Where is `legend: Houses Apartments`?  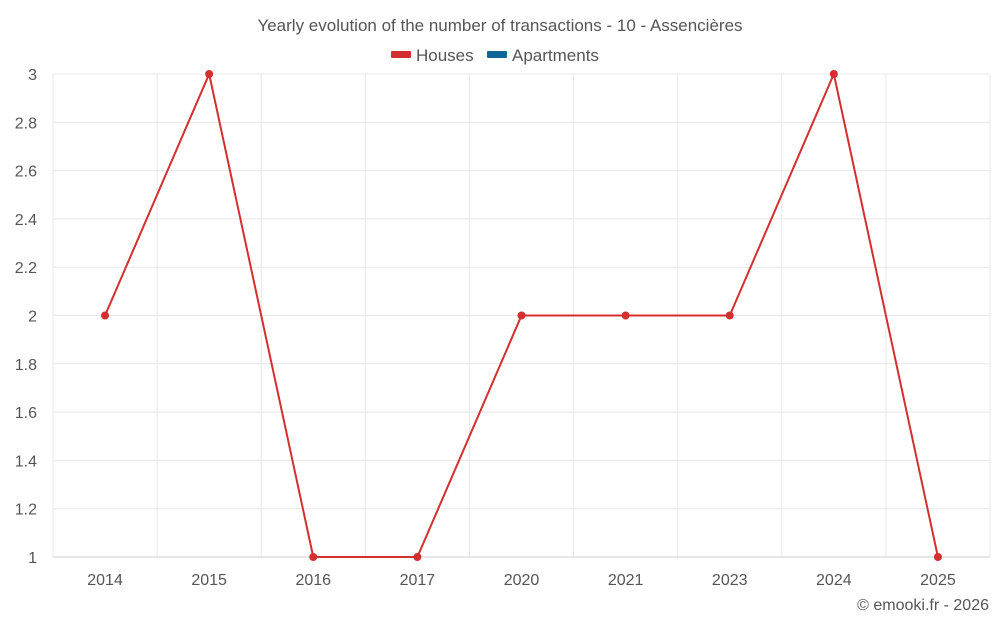
legend: Houses Apartments is located at coordinates (495, 55).